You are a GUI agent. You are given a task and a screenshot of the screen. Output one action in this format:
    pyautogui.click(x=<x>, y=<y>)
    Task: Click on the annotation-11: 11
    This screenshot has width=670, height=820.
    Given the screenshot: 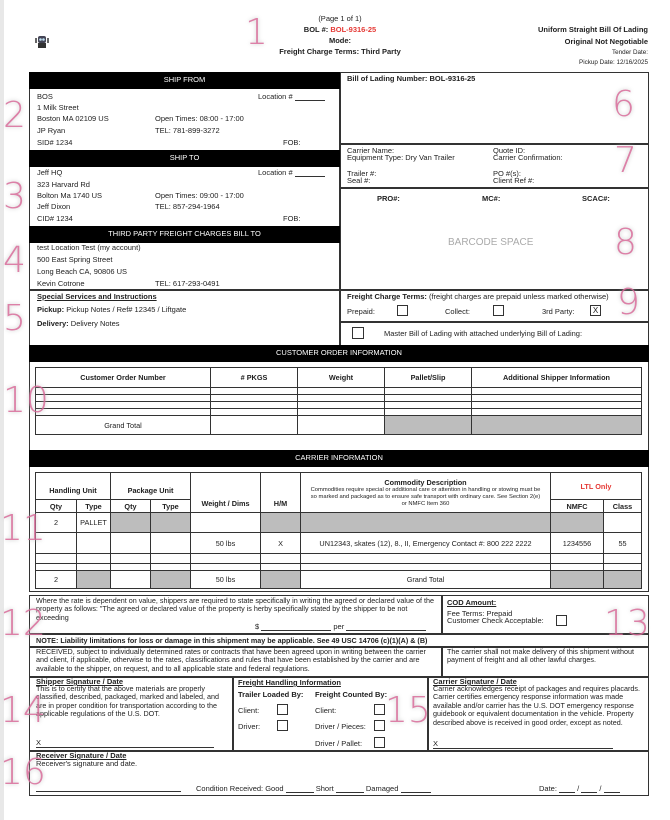 What is the action you would take?
    pyautogui.click(x=23, y=528)
    